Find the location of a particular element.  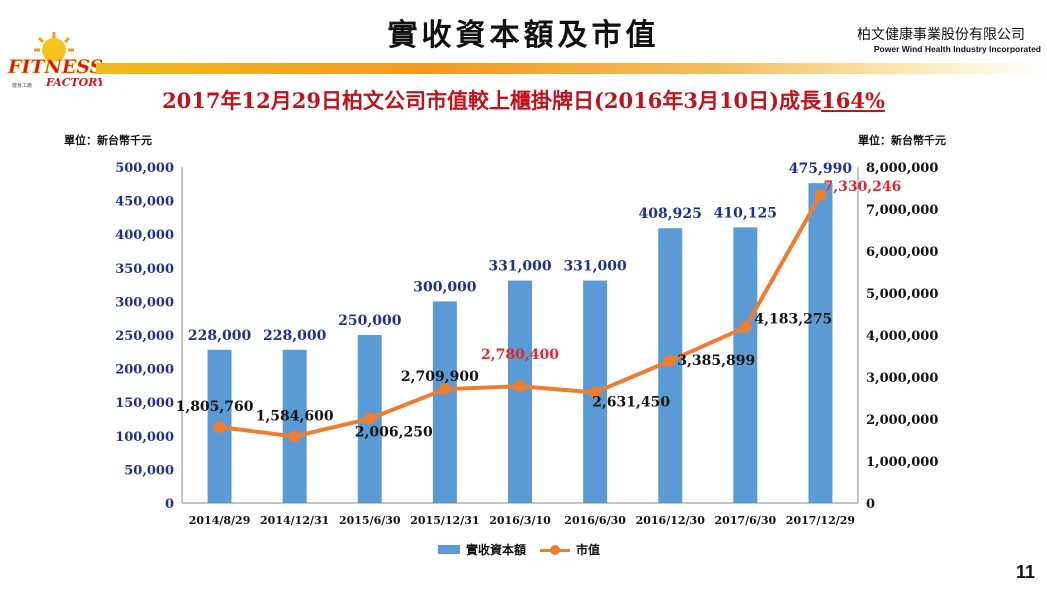

line-value-label: 1,584,600 is located at coordinates (295, 416).